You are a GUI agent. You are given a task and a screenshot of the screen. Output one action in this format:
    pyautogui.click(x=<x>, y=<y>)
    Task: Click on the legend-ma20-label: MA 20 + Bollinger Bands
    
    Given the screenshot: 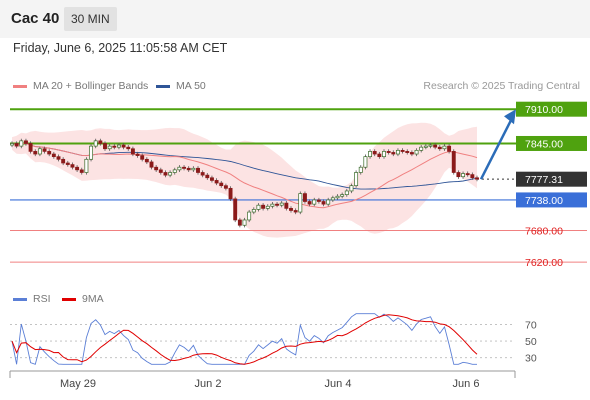 What is the action you would take?
    pyautogui.click(x=91, y=86)
    